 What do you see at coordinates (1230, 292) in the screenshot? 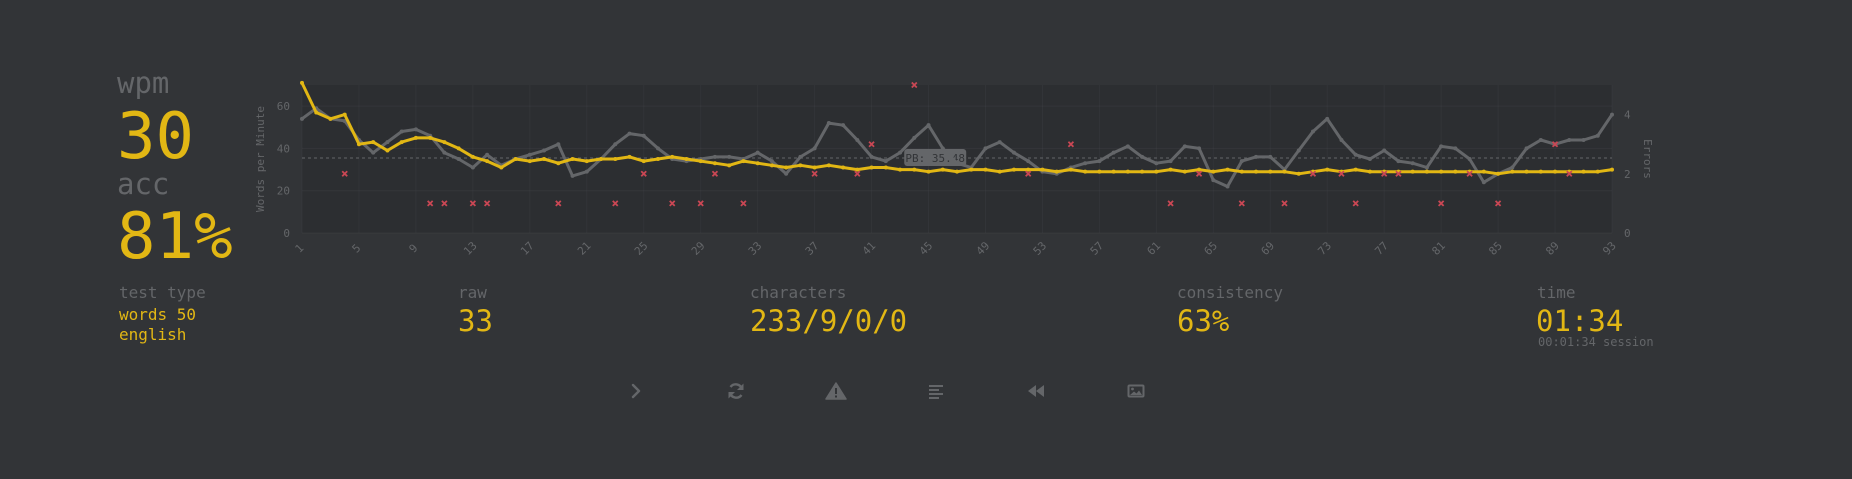
I see `consistency-label: consistency` at bounding box center [1230, 292].